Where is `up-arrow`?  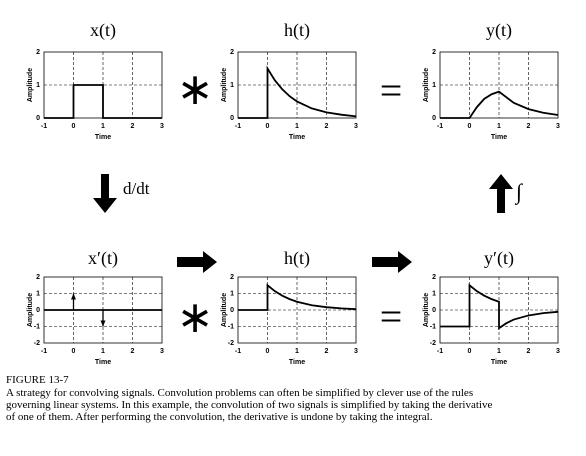 up-arrow is located at coordinates (501, 193).